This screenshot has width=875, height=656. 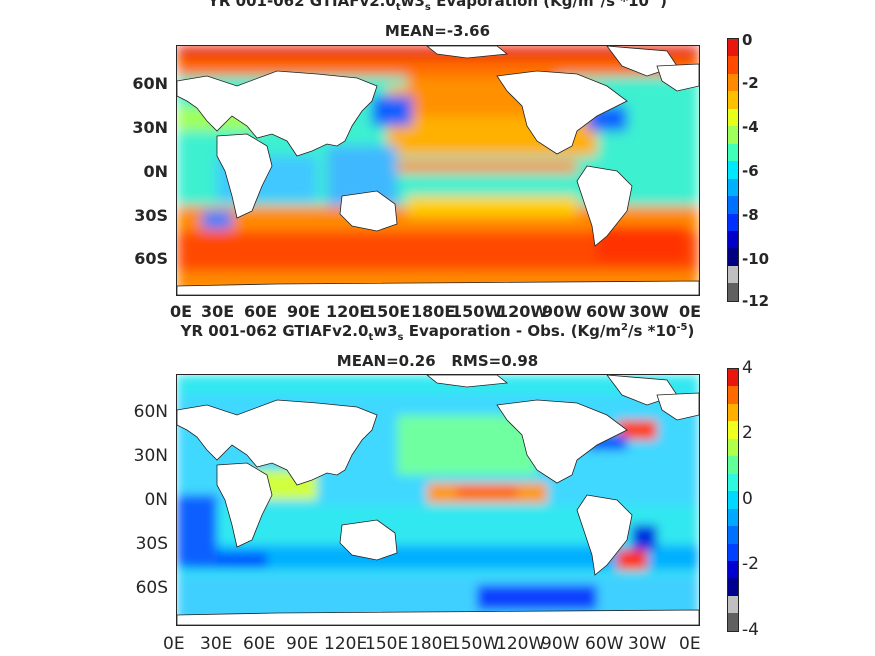 What do you see at coordinates (747, 40) in the screenshot?
I see `top-colorbar-tick: 0` at bounding box center [747, 40].